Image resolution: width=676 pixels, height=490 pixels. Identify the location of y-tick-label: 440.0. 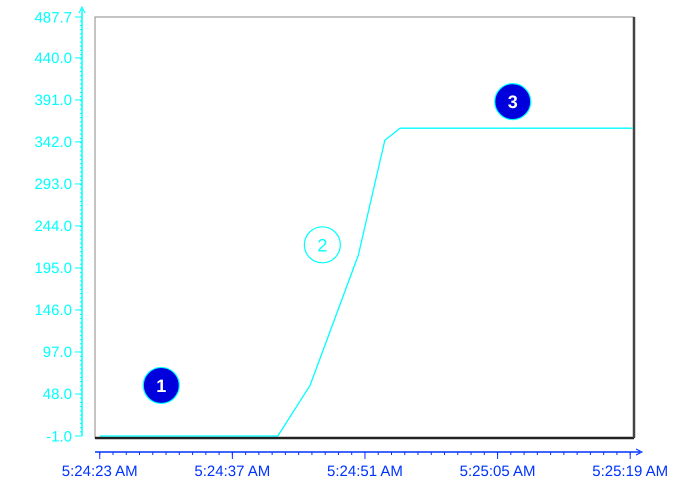
(53, 59).